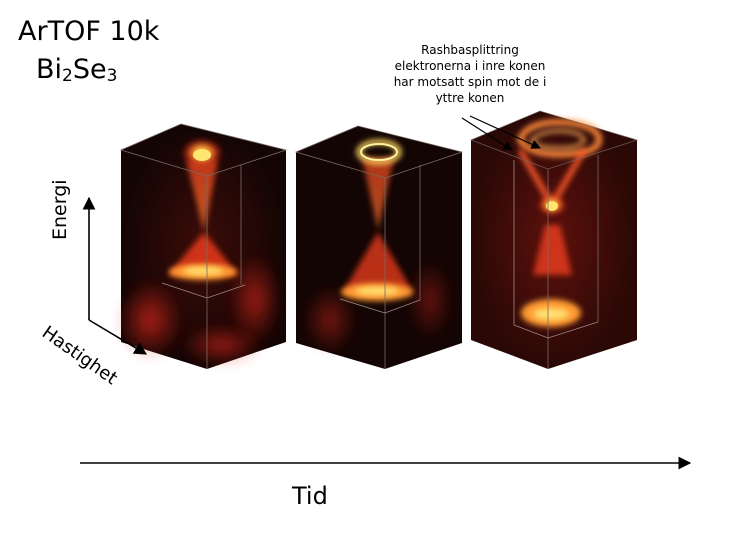 The width and height of the screenshot is (746, 560). What do you see at coordinates (89, 31) in the screenshot?
I see `title-artof: ArTOF 10k` at bounding box center [89, 31].